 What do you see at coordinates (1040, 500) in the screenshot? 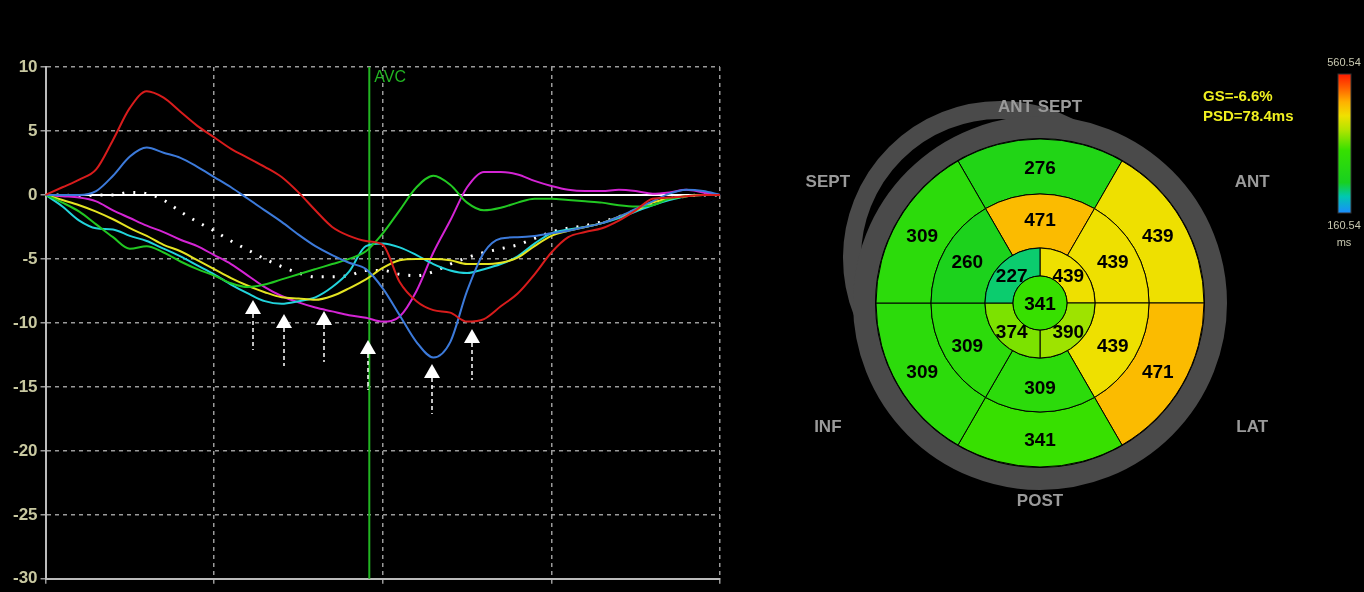
I see `text: POST` at bounding box center [1040, 500].